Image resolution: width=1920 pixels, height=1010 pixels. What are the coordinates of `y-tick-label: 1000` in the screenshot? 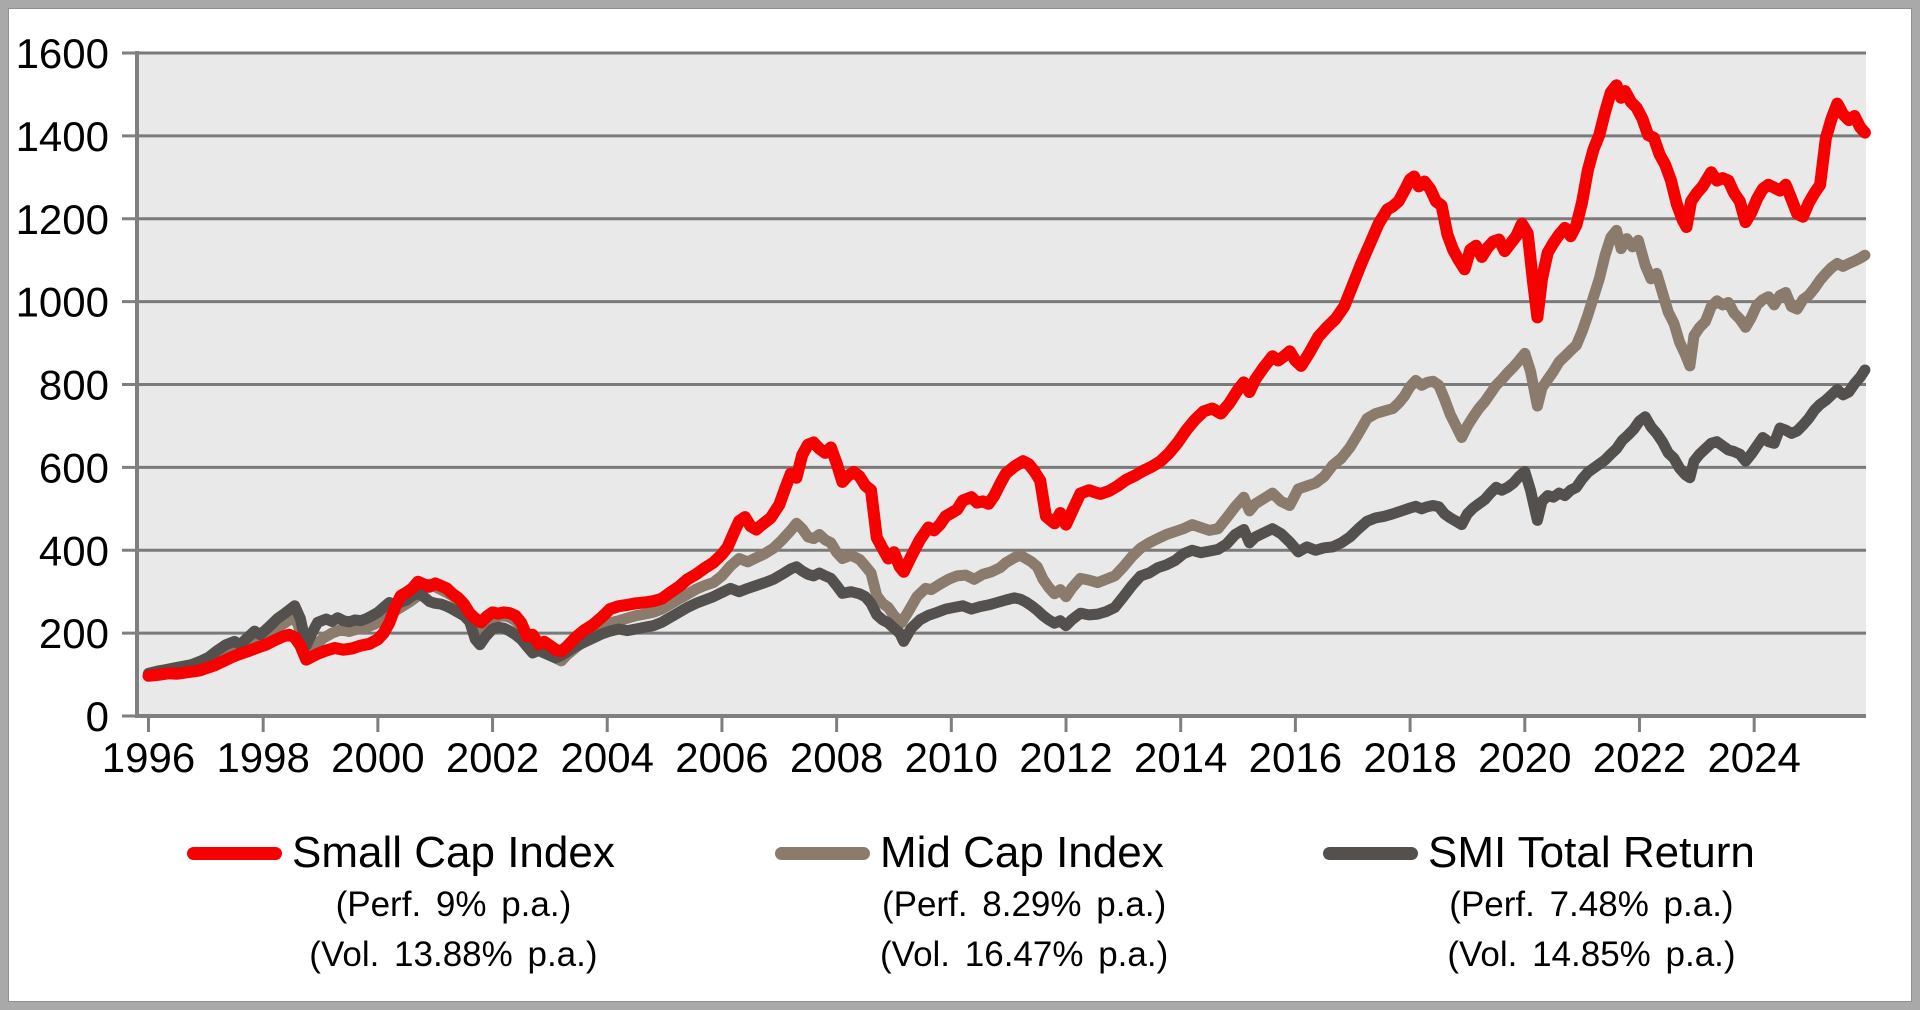 It's located at (62, 302).